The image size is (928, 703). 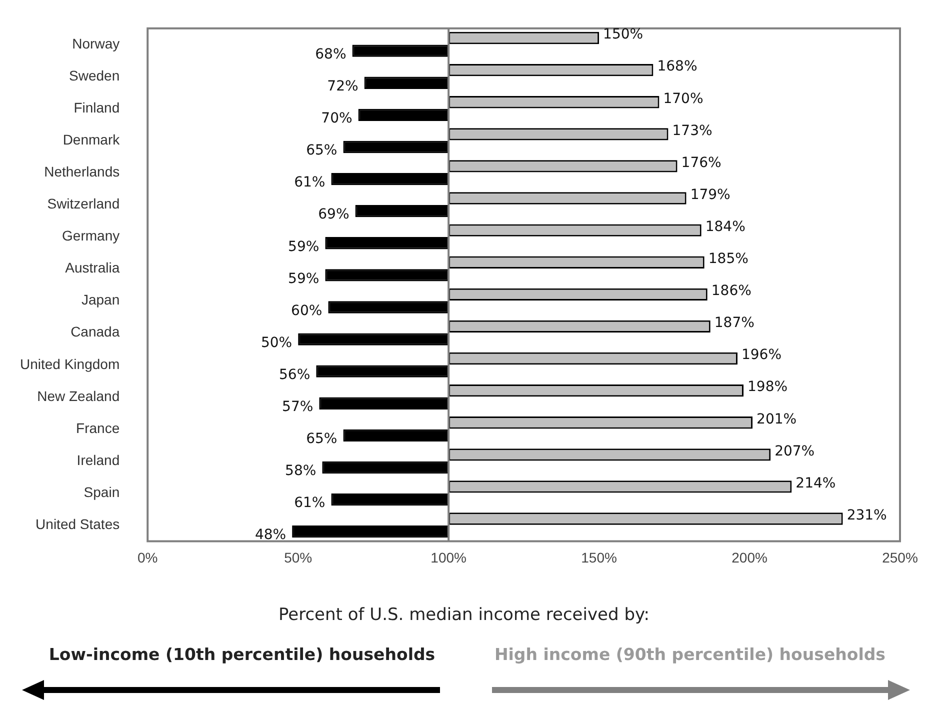 What do you see at coordinates (866, 515) in the screenshot?
I see `data-label: 231%` at bounding box center [866, 515].